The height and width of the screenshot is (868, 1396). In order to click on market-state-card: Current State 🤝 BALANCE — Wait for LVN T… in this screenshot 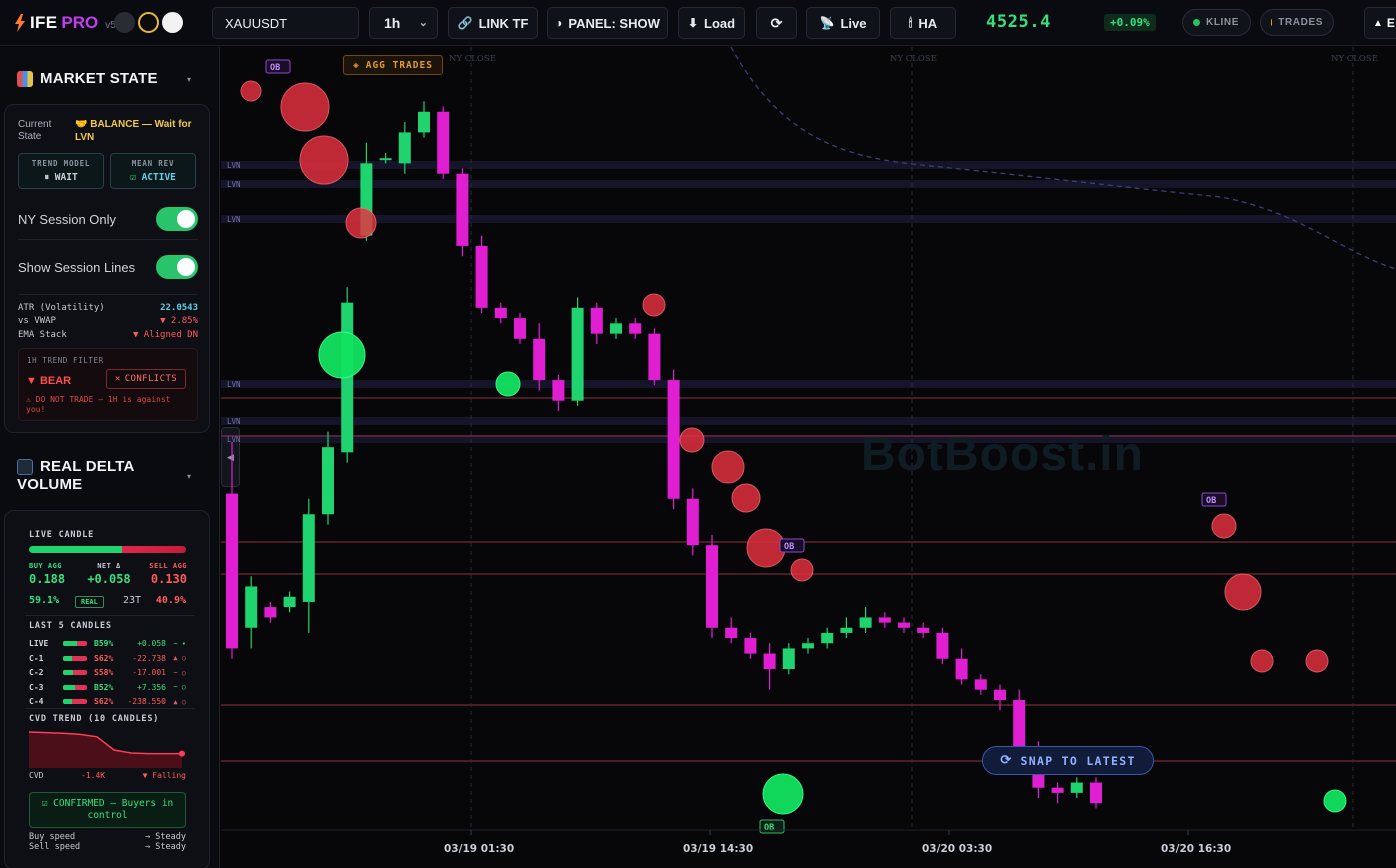, I will do `click(107, 268)`.